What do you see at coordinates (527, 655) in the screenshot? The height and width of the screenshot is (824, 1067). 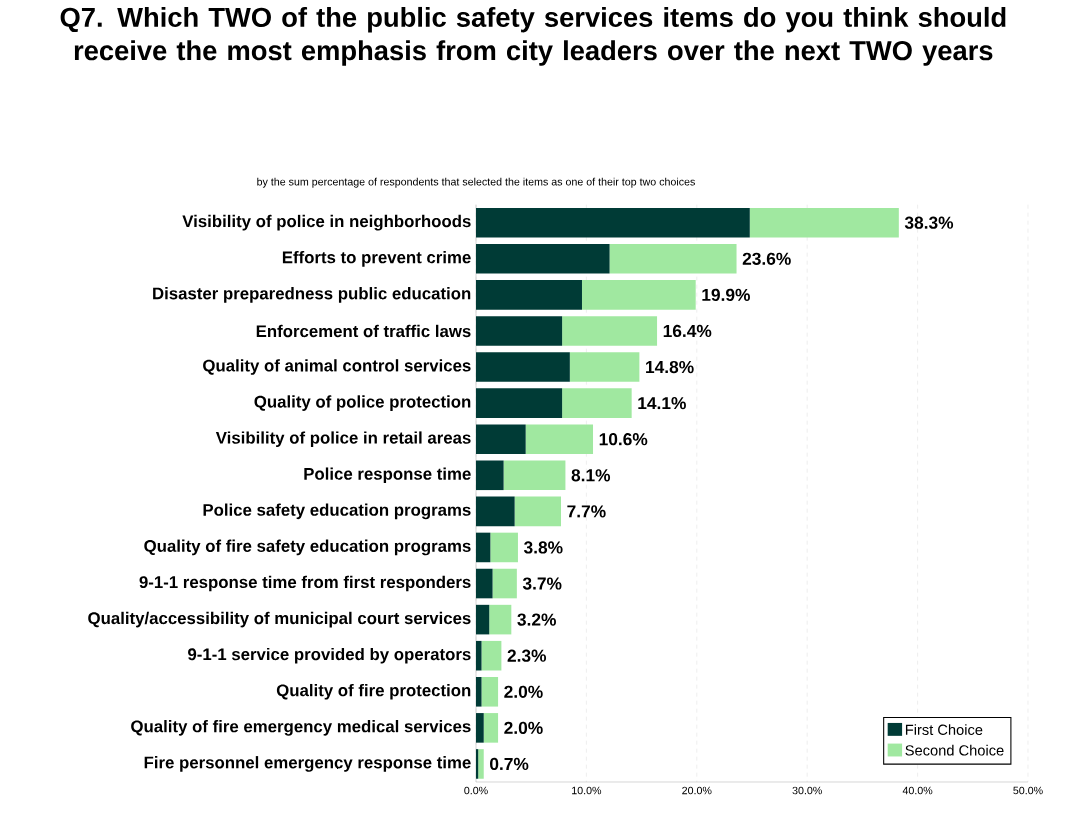 I see `total-label: 2.3%` at bounding box center [527, 655].